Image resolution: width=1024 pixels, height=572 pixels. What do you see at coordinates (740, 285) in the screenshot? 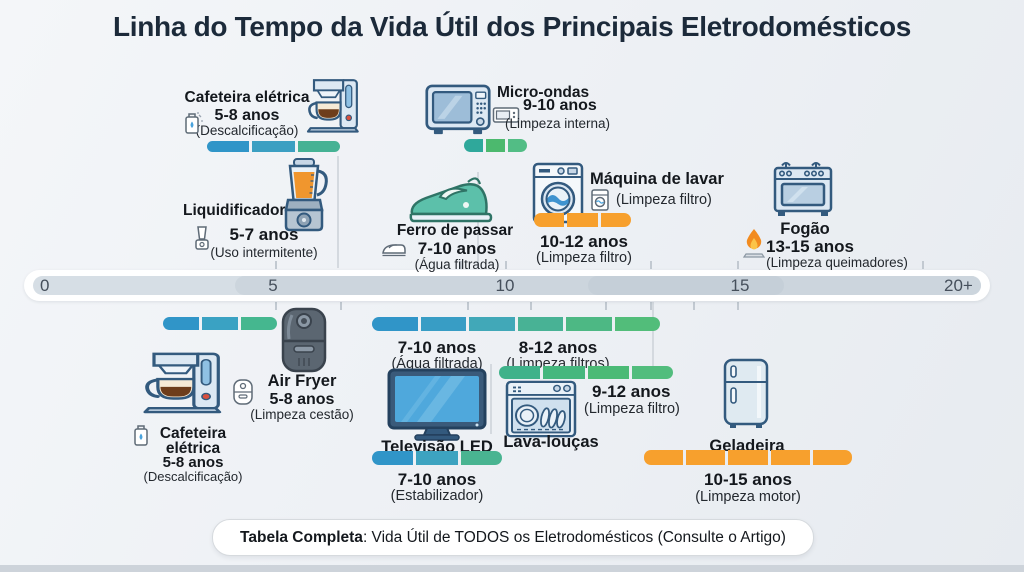
I see `axis-tick-label-15: 15` at bounding box center [740, 285].